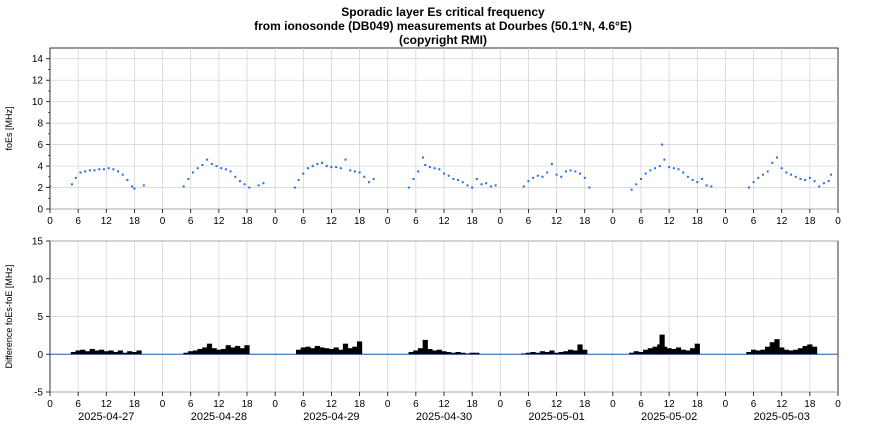 Image resolution: width=886 pixels, height=440 pixels. I want to click on y-tick-label: 10, so click(38, 102).